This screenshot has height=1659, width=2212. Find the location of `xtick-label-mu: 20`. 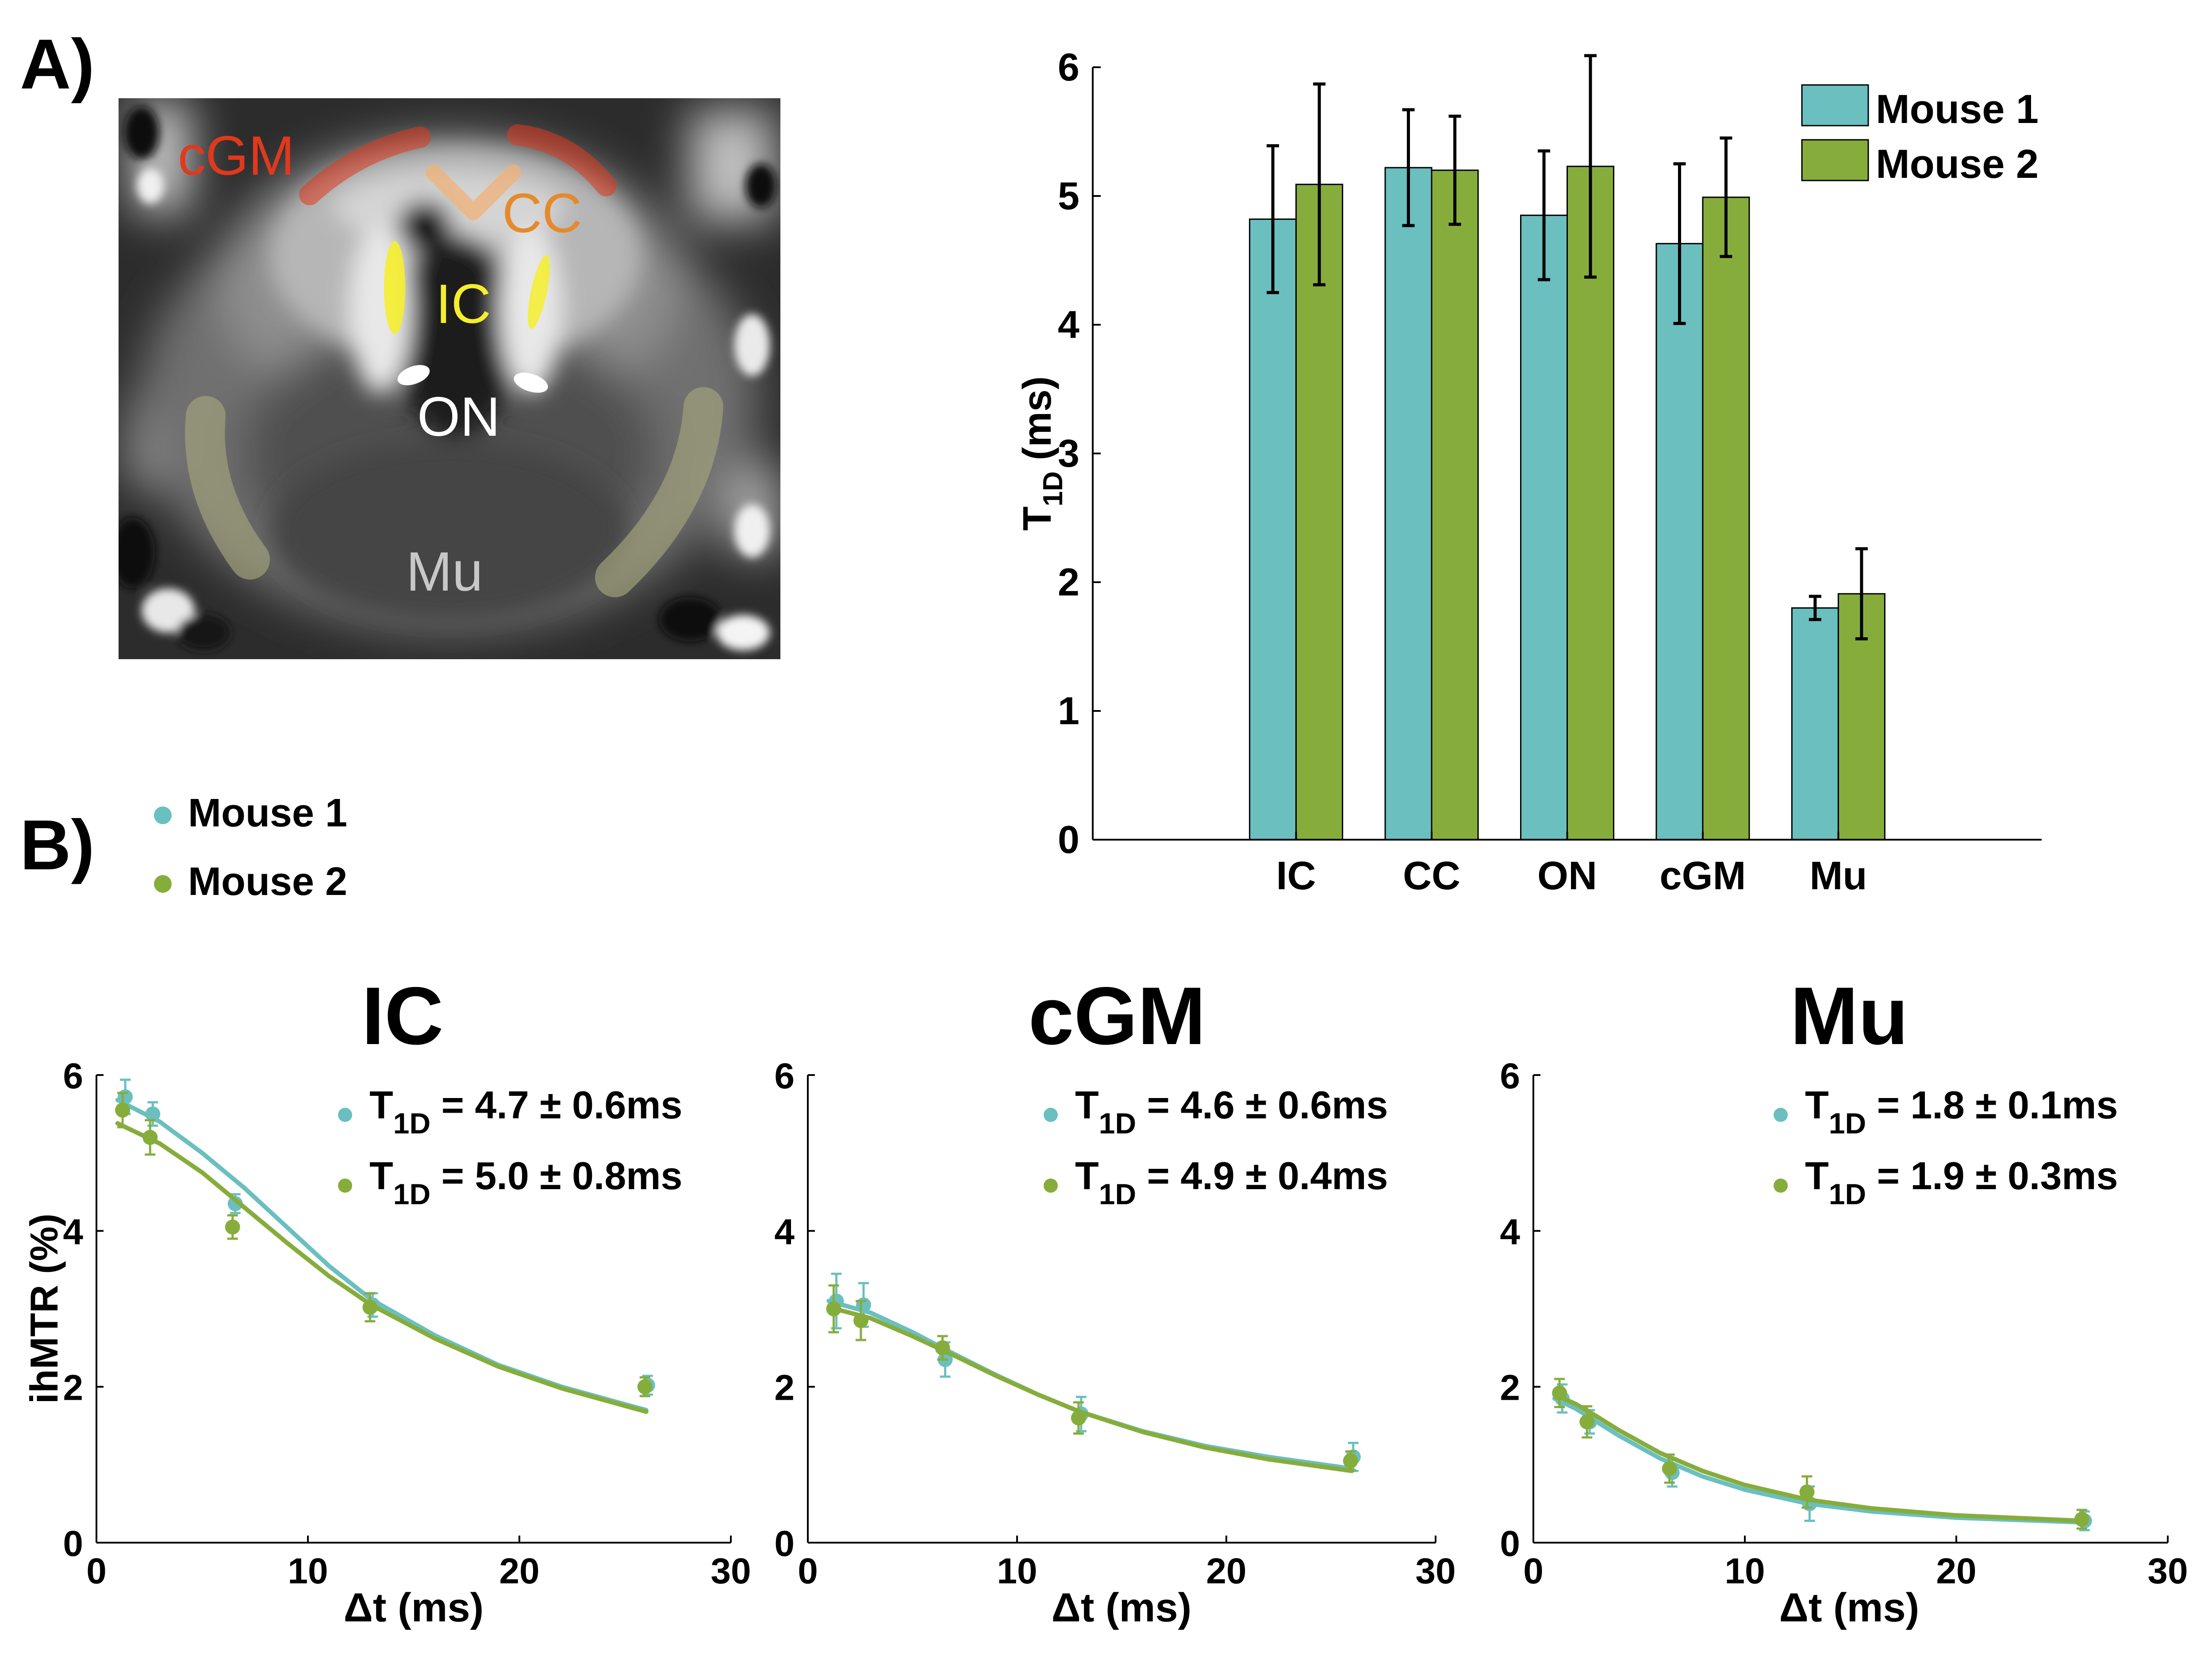

xtick-label-mu: 20 is located at coordinates (1956, 1571).